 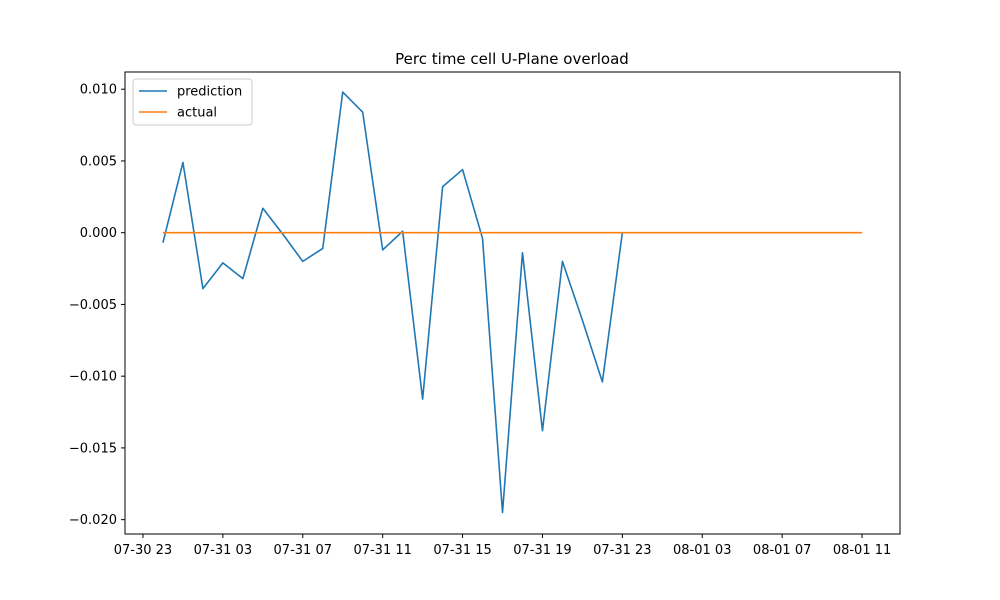 I want to click on y-tick-label: −0.005, so click(x=93, y=305).